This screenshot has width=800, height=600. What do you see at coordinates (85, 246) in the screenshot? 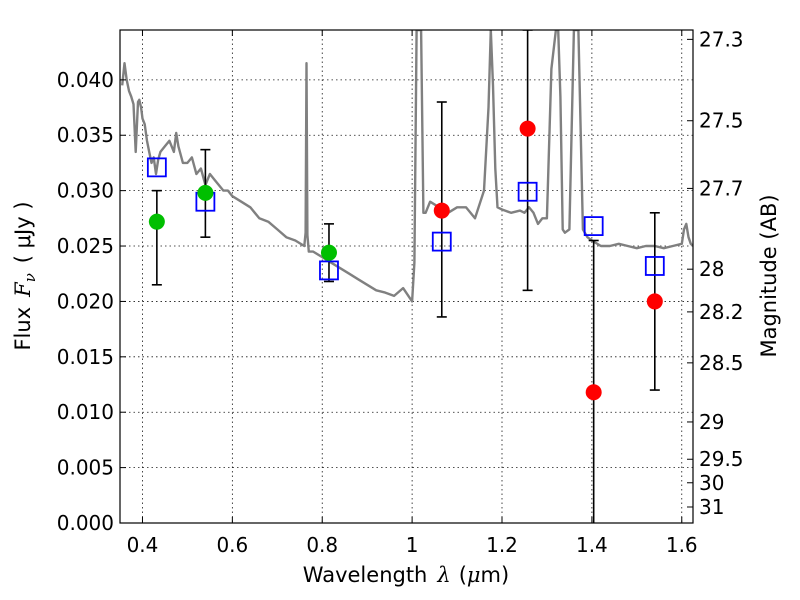
I see `y-tick-label: 0.025` at bounding box center [85, 246].